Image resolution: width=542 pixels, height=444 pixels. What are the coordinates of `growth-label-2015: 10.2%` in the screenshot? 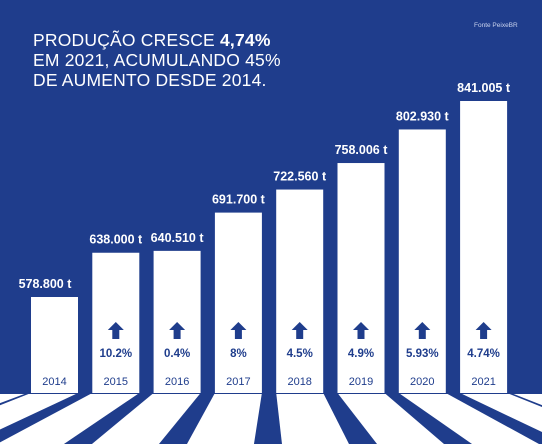 It's located at (115, 354).